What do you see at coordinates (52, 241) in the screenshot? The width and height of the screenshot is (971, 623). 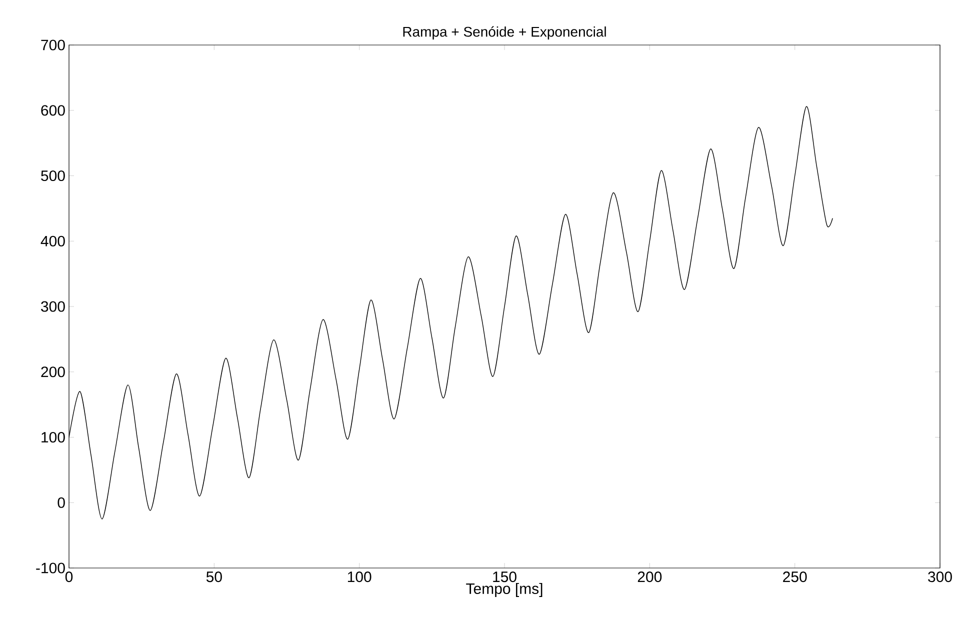 I see `y-tick-label: 400` at bounding box center [52, 241].